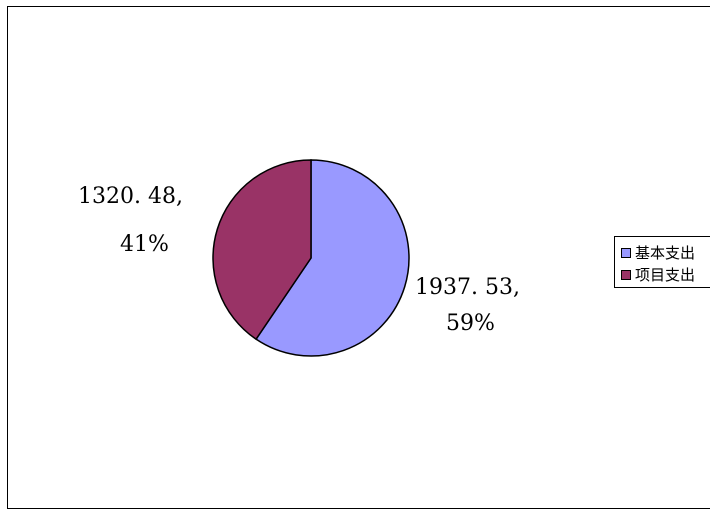 The image size is (710, 509). Describe the element at coordinates (467, 287) in the screenshot. I see `data-label-value-basic: 1937. 53,` at that location.